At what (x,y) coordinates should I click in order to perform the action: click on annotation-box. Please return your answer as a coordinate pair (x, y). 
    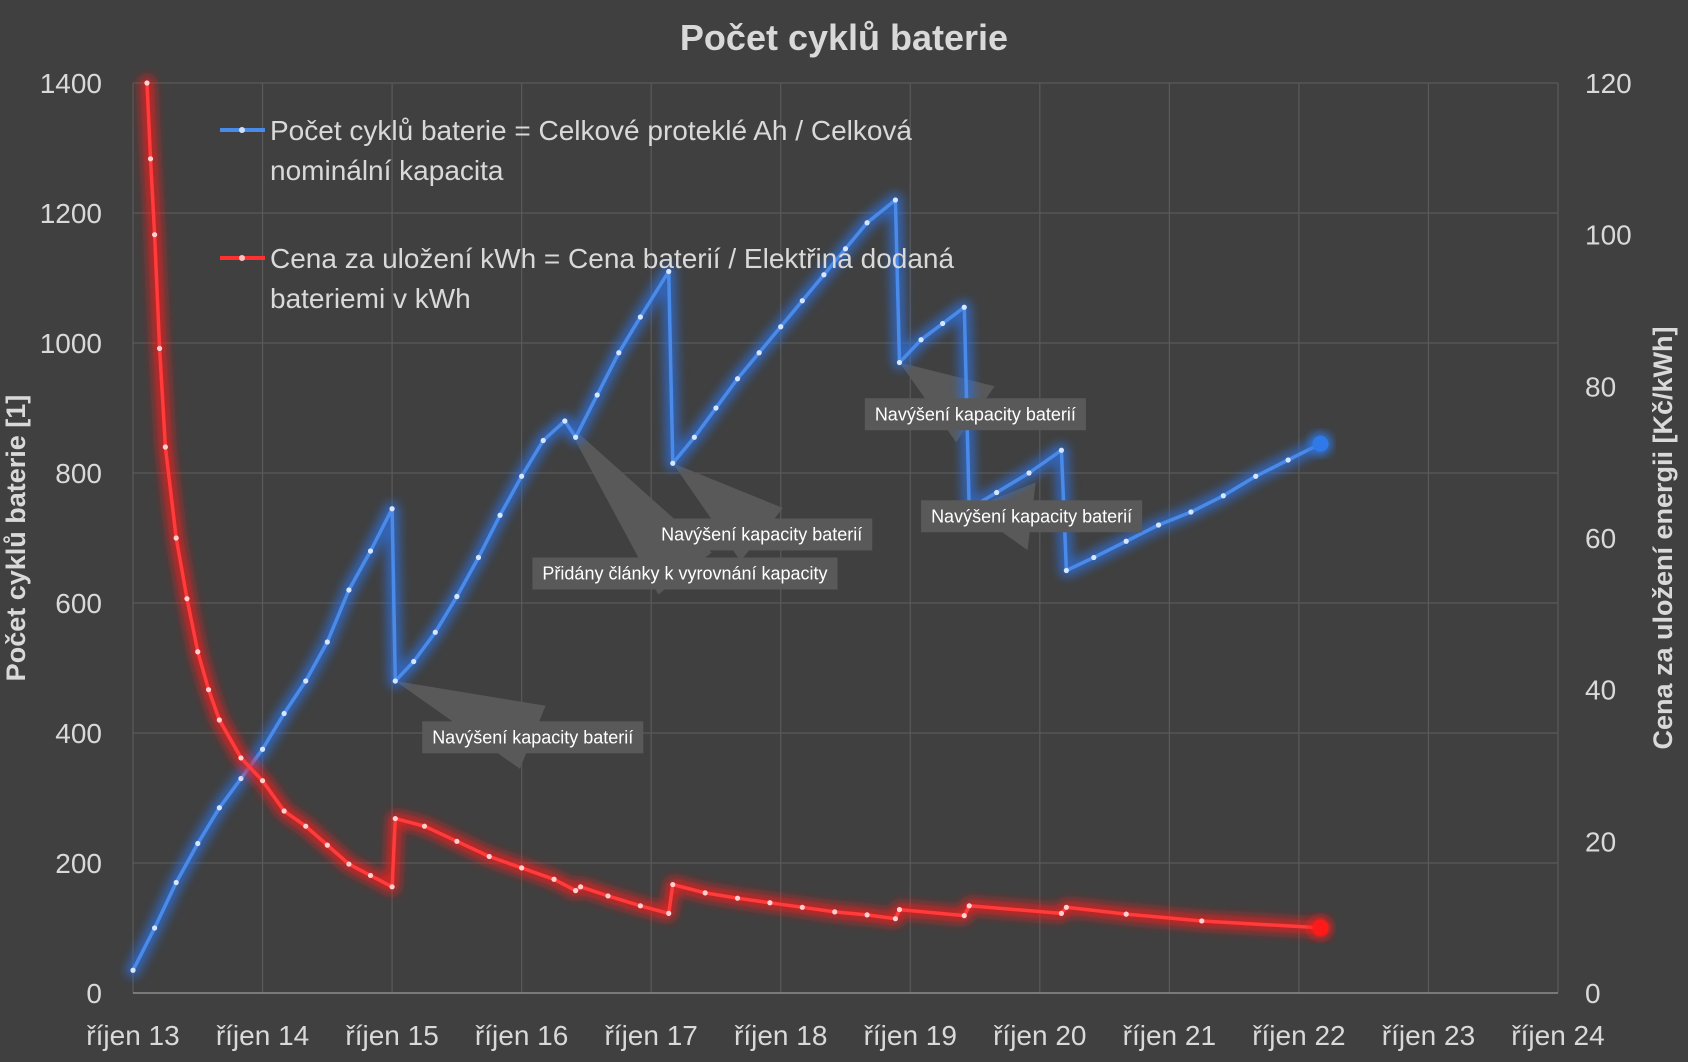
    Looking at the image, I should click on (1032, 516).